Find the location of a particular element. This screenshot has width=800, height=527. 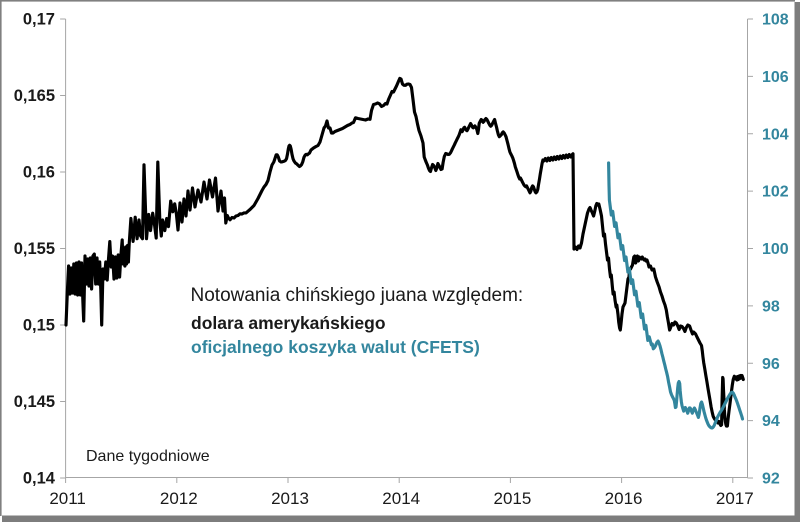

svg-text: dolara amerykańskiego is located at coordinates (288, 323).